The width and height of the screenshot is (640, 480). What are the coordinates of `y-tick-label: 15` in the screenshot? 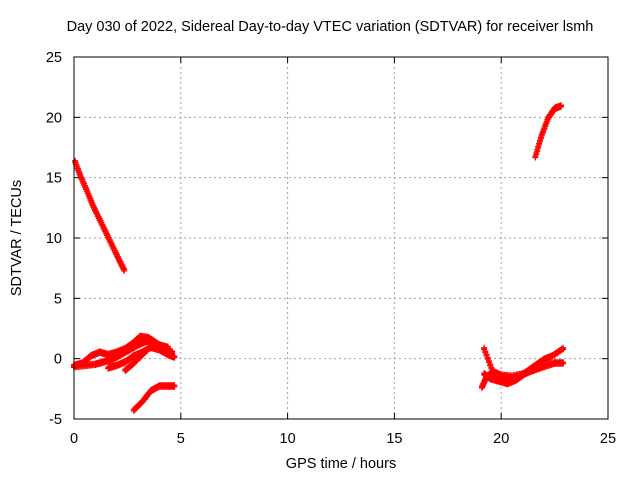 It's located at (54, 179).